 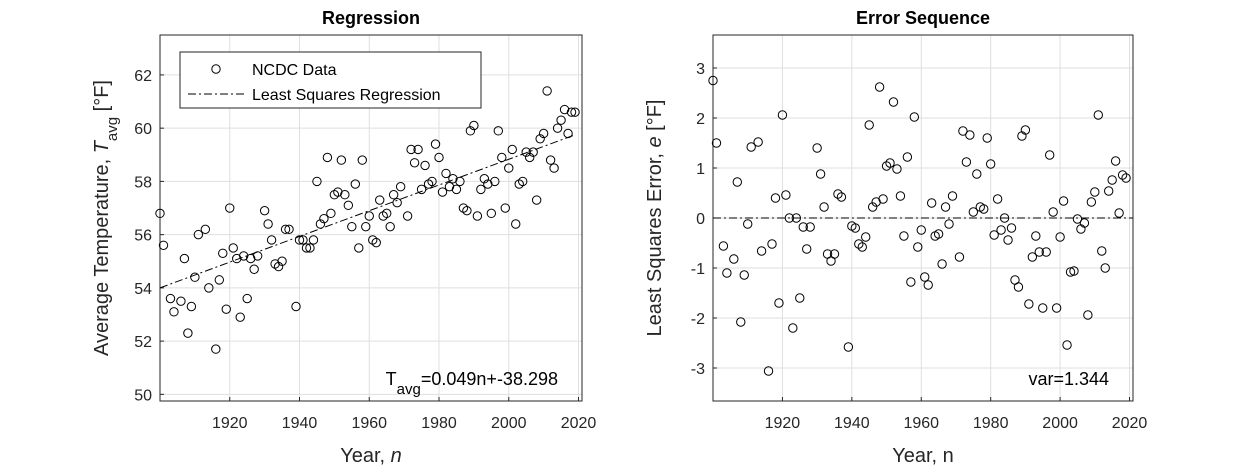 I want to click on text-part: Least Squares Error,, so click(x=655, y=242).